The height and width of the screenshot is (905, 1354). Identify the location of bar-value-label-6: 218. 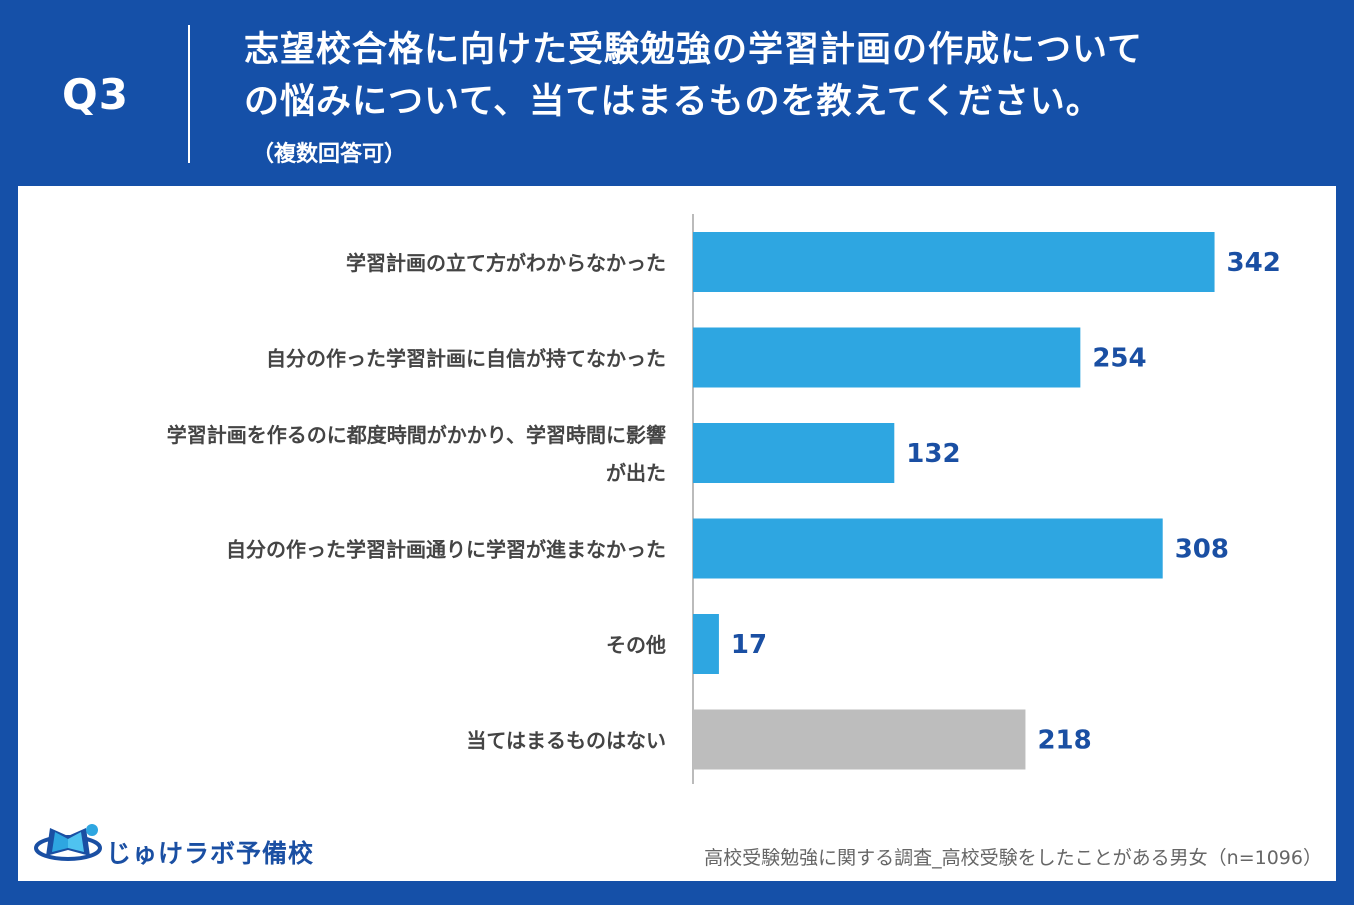
(1064, 741).